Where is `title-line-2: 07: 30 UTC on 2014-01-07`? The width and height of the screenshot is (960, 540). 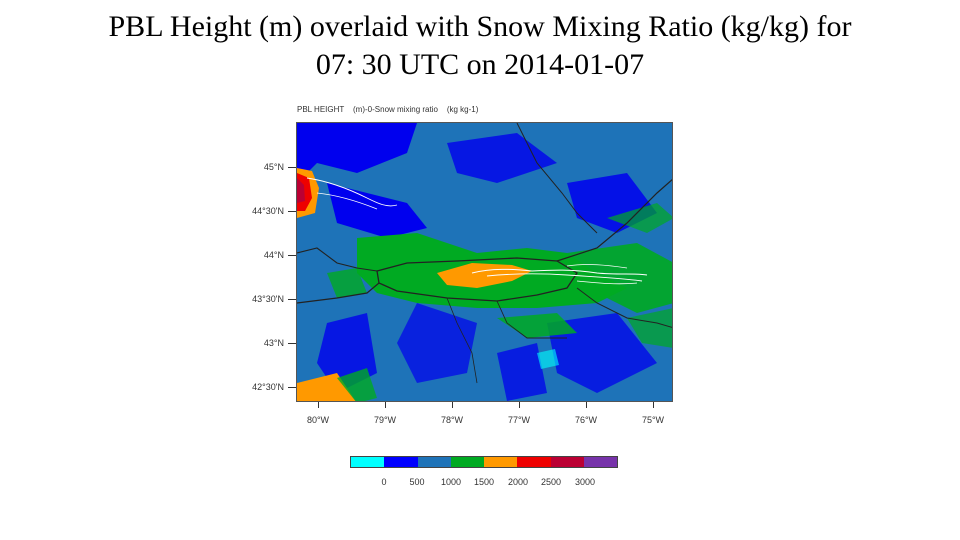
title-line-2: 07: 30 UTC on 2014-01-07 is located at coordinates (480, 64).